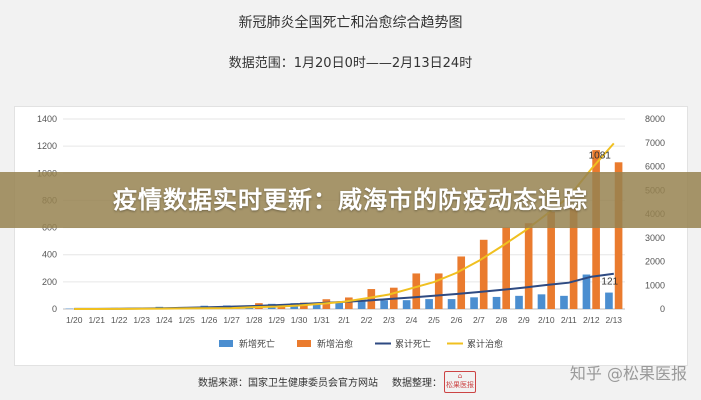  What do you see at coordinates (350, 23) in the screenshot?
I see `chart-title: 新冠肺炎全国死亡和治愈综合趋势图` at bounding box center [350, 23].